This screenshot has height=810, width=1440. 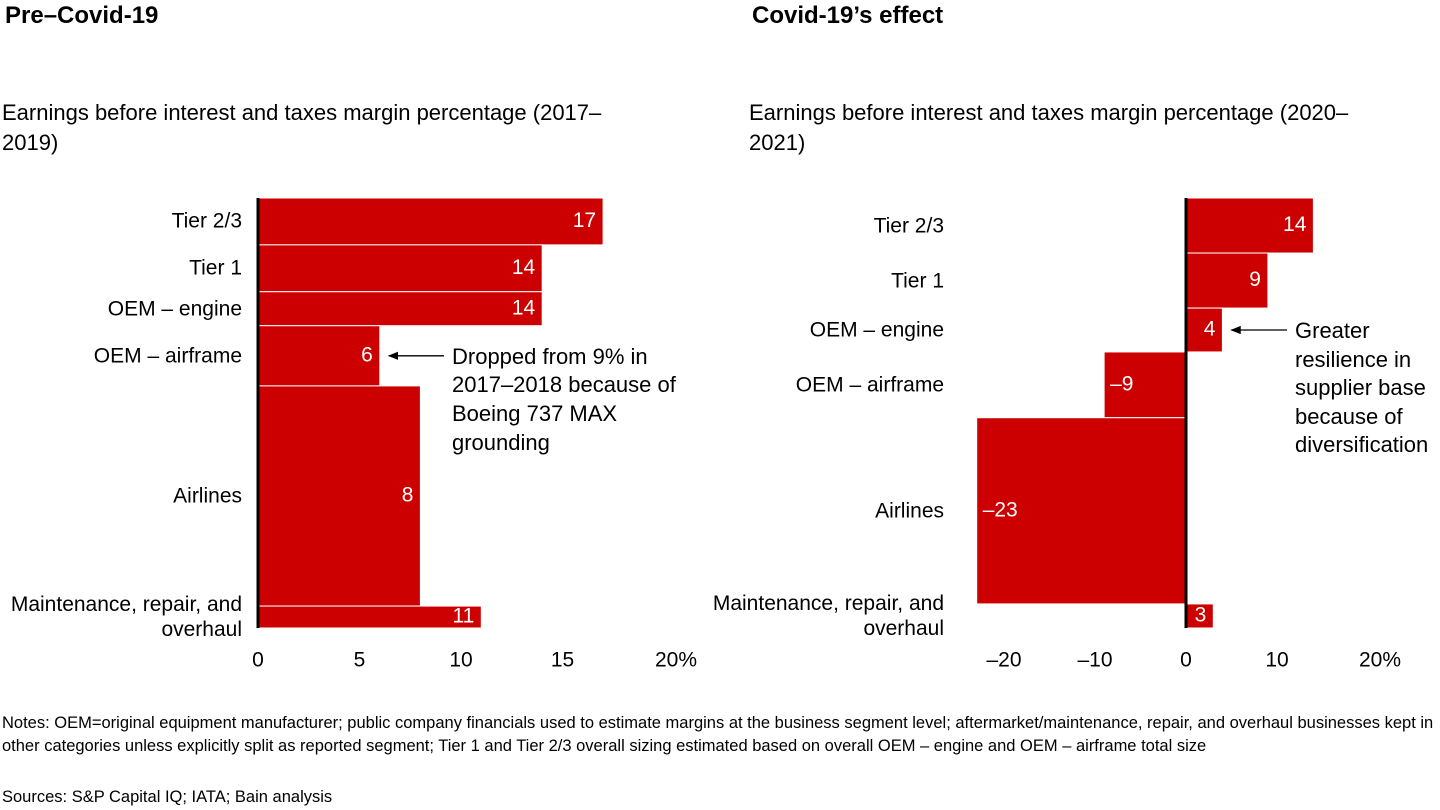 I want to click on value-label: 4, so click(x=1210, y=329).